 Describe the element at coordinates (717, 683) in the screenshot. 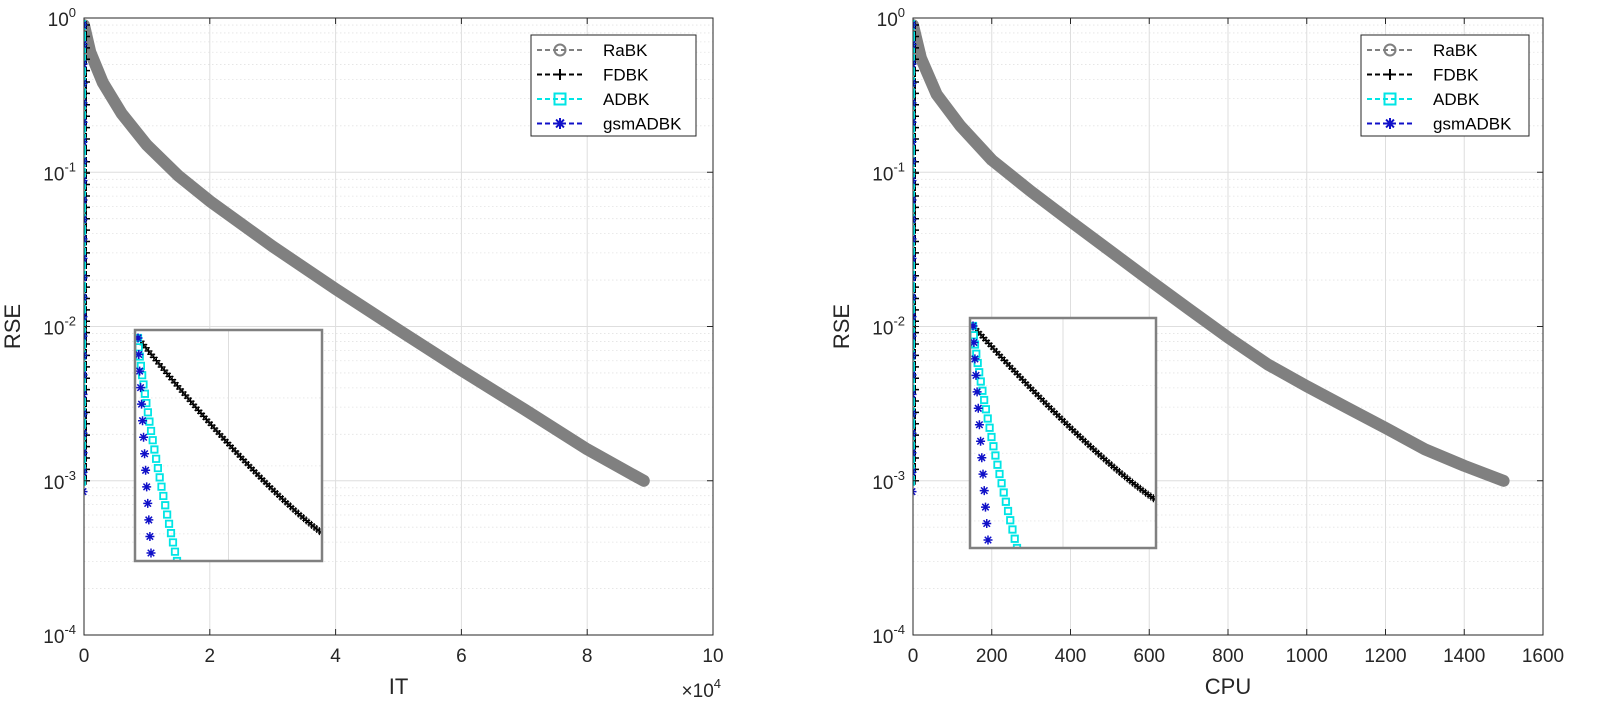

I see `x-multiplier-exponent: 4` at that location.